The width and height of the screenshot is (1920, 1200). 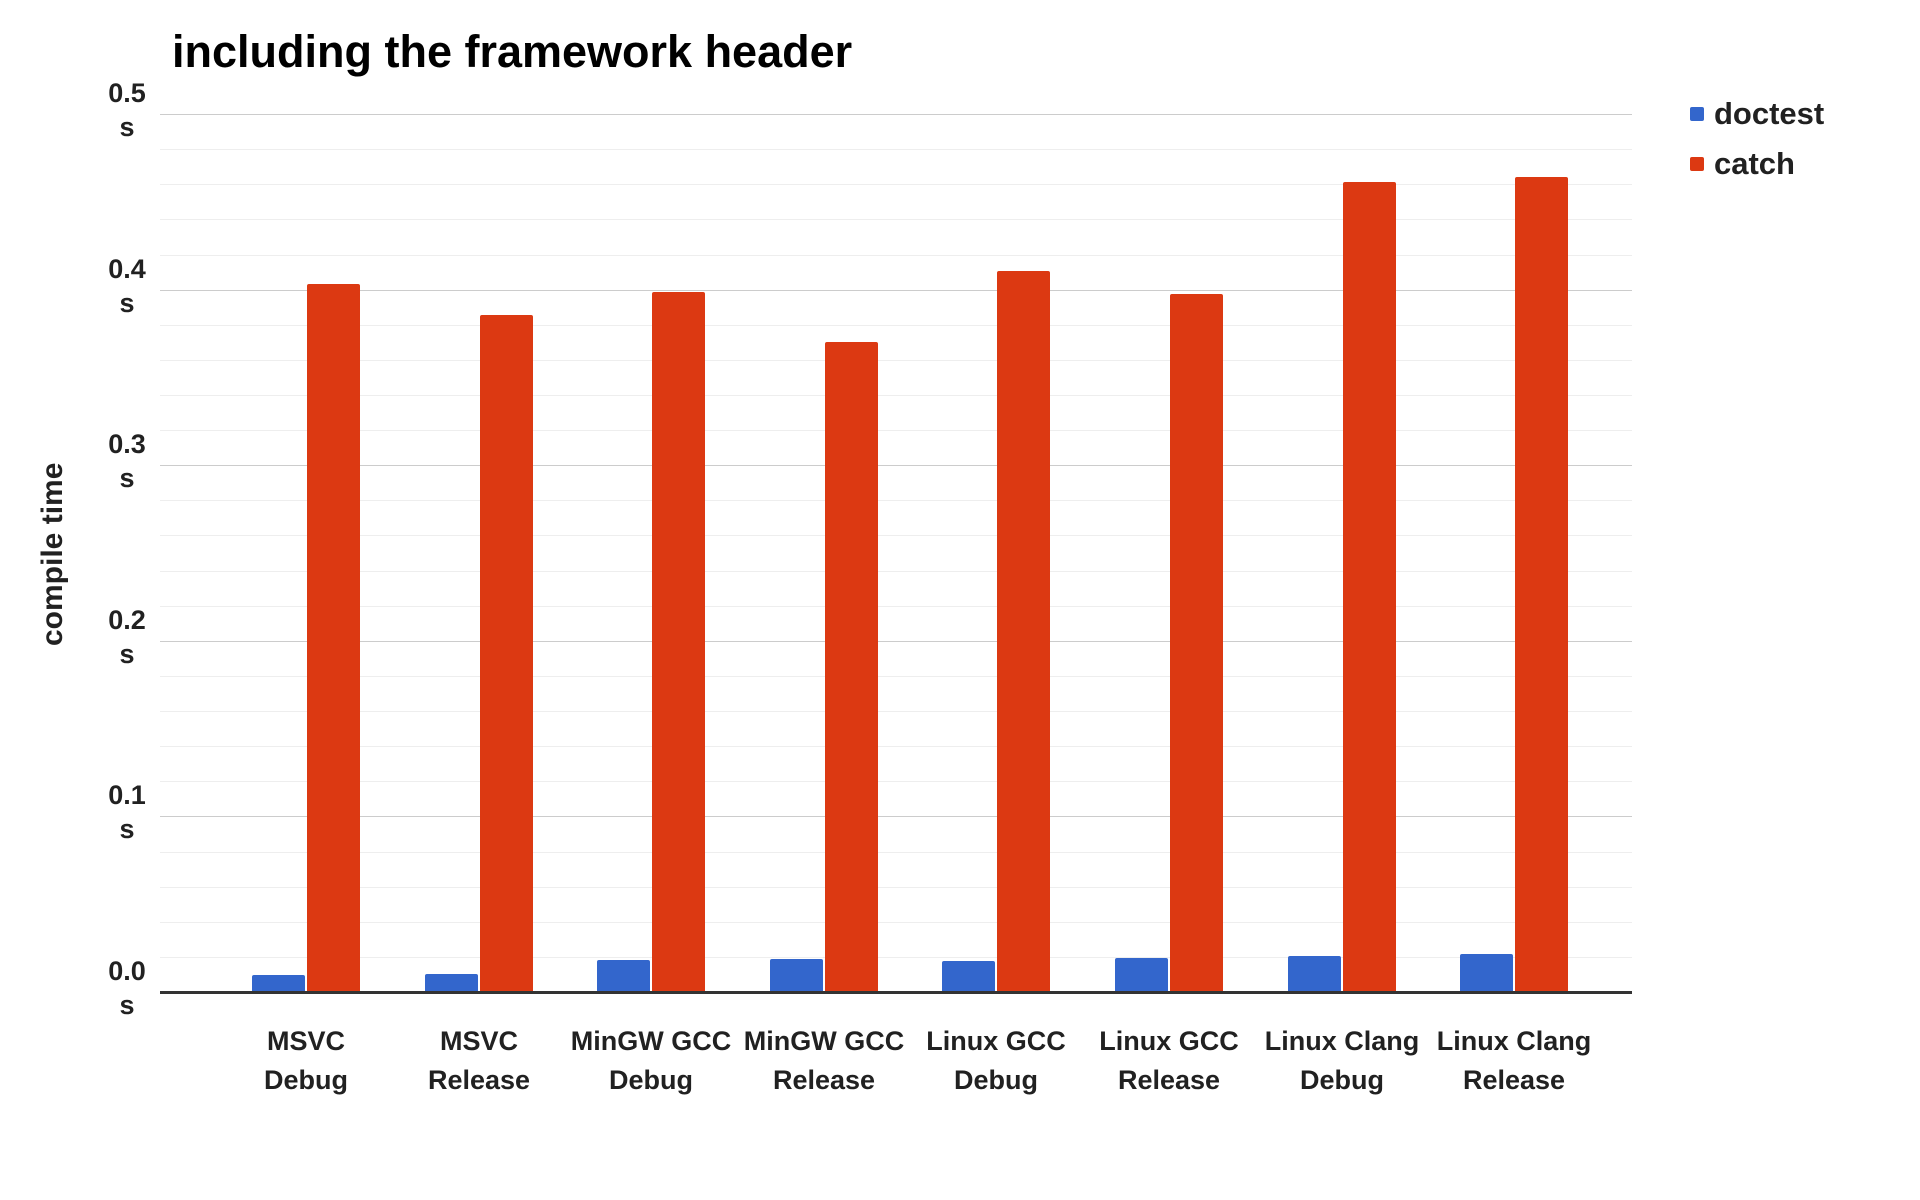 What do you see at coordinates (651, 1060) in the screenshot?
I see `x-tick-label-mingw-gcc-debug: MinGW GCC Debug` at bounding box center [651, 1060].